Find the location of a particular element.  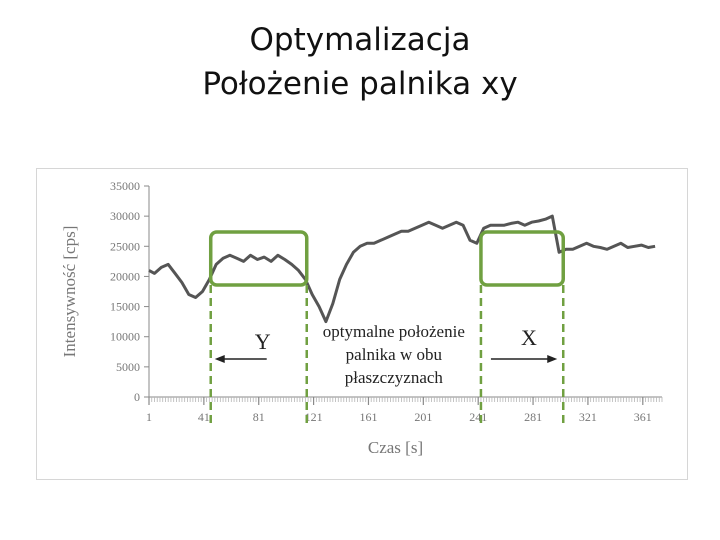

highlight-box-x is located at coordinates (522, 258).